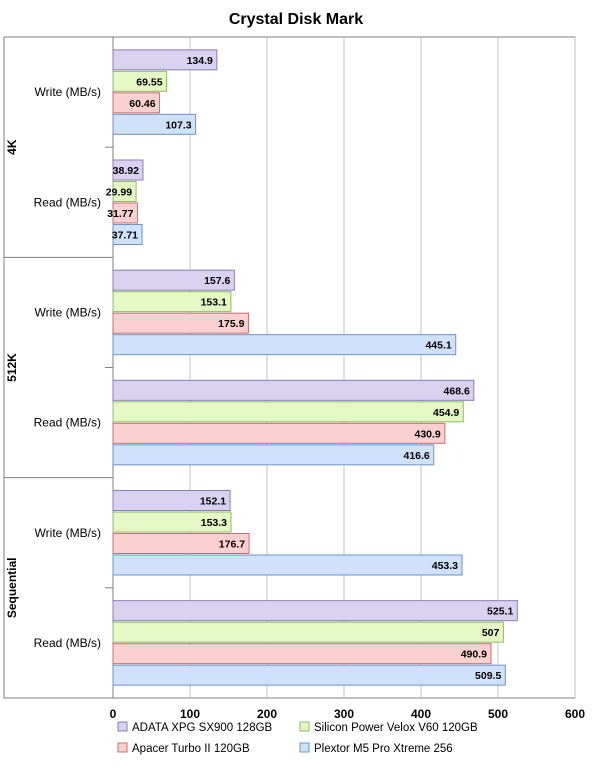  I want to click on x-tick-label: 0, so click(113, 714).